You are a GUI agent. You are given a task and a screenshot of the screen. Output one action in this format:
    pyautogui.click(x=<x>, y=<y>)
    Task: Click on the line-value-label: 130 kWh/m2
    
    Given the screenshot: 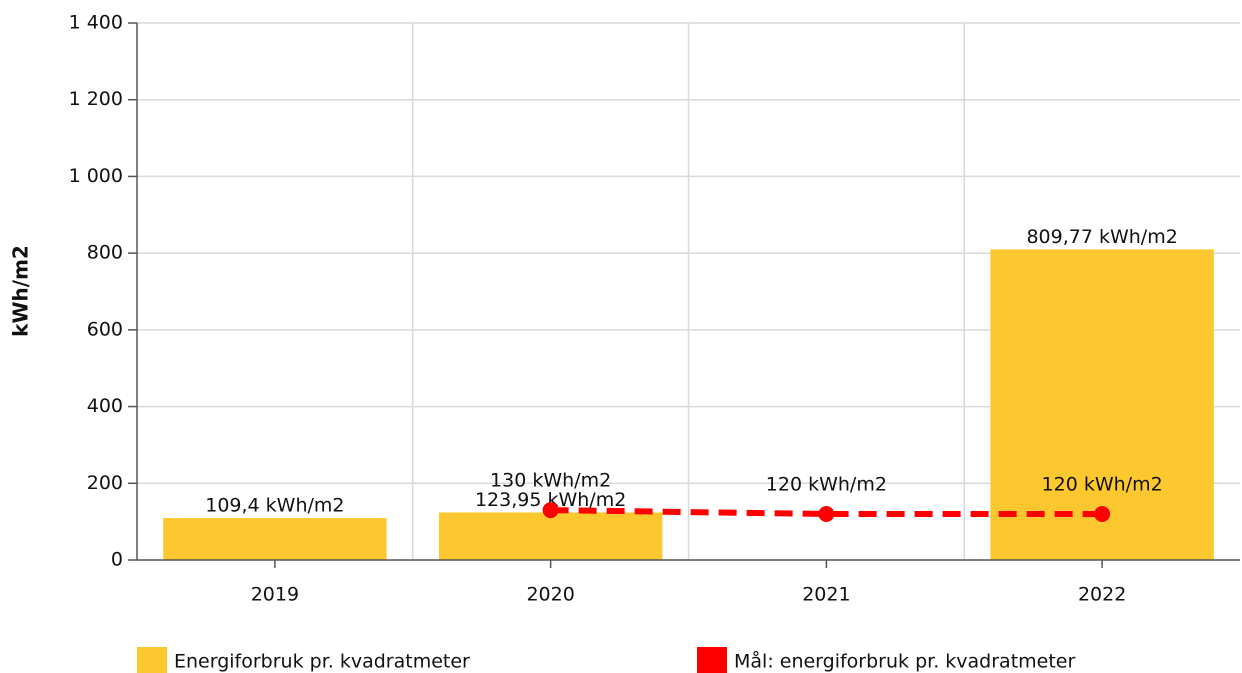 What is the action you would take?
    pyautogui.click(x=550, y=481)
    